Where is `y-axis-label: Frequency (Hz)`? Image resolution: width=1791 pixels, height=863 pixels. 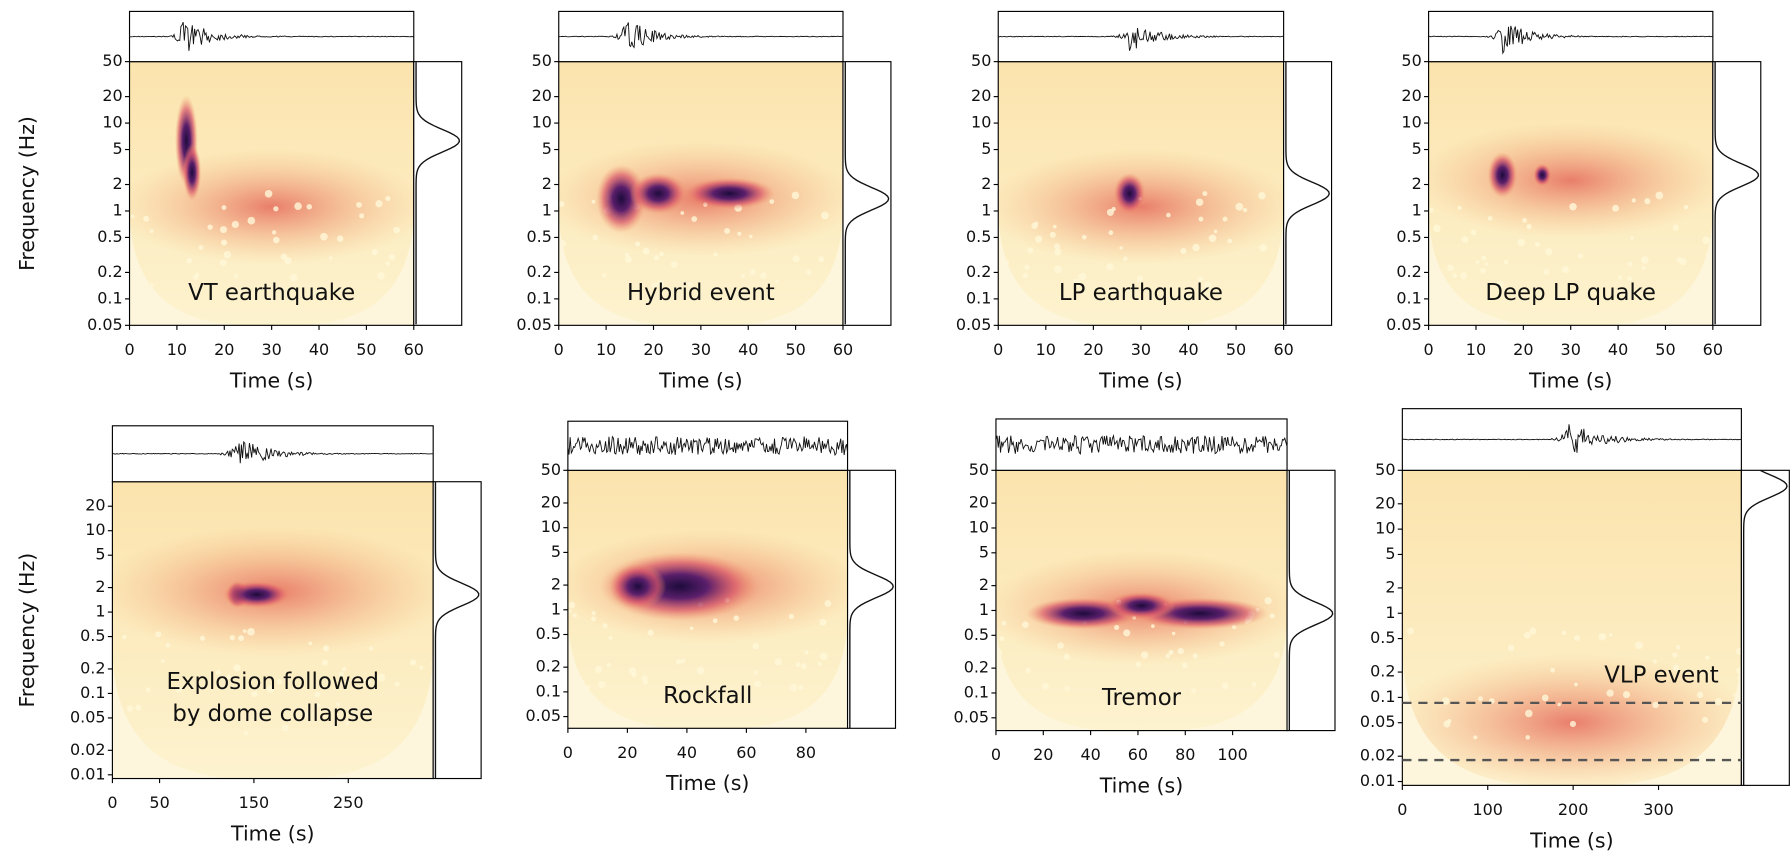 y-axis-label: Frequency (Hz) is located at coordinates (27, 630).